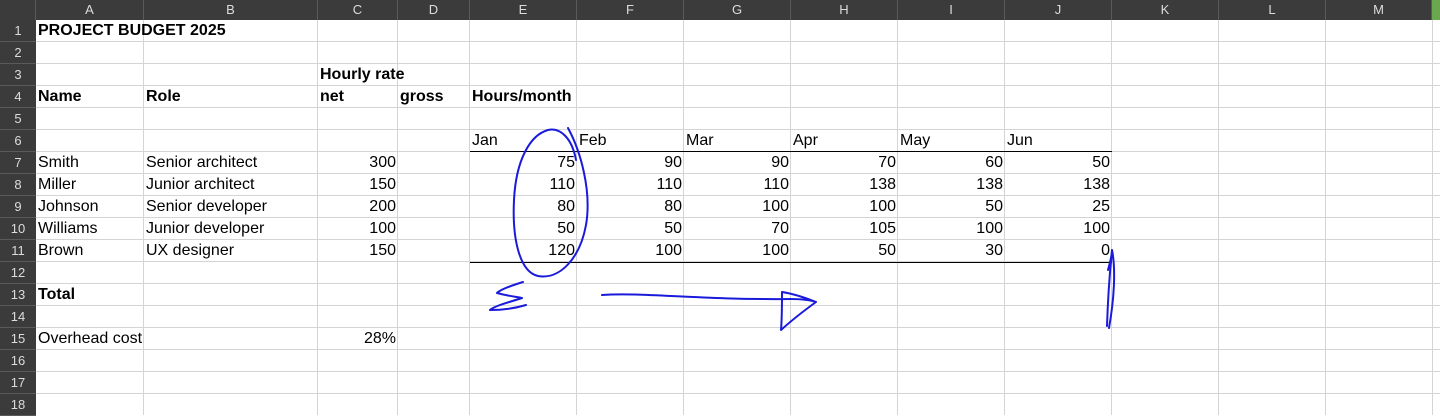  What do you see at coordinates (332, 96) in the screenshot?
I see `cell-c4-net: net` at bounding box center [332, 96].